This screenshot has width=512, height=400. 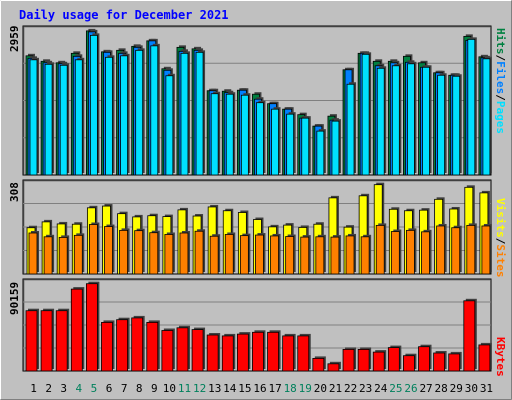 What do you see at coordinates (350, 388) in the screenshot?
I see `x-tick-label: 22` at bounding box center [350, 388].